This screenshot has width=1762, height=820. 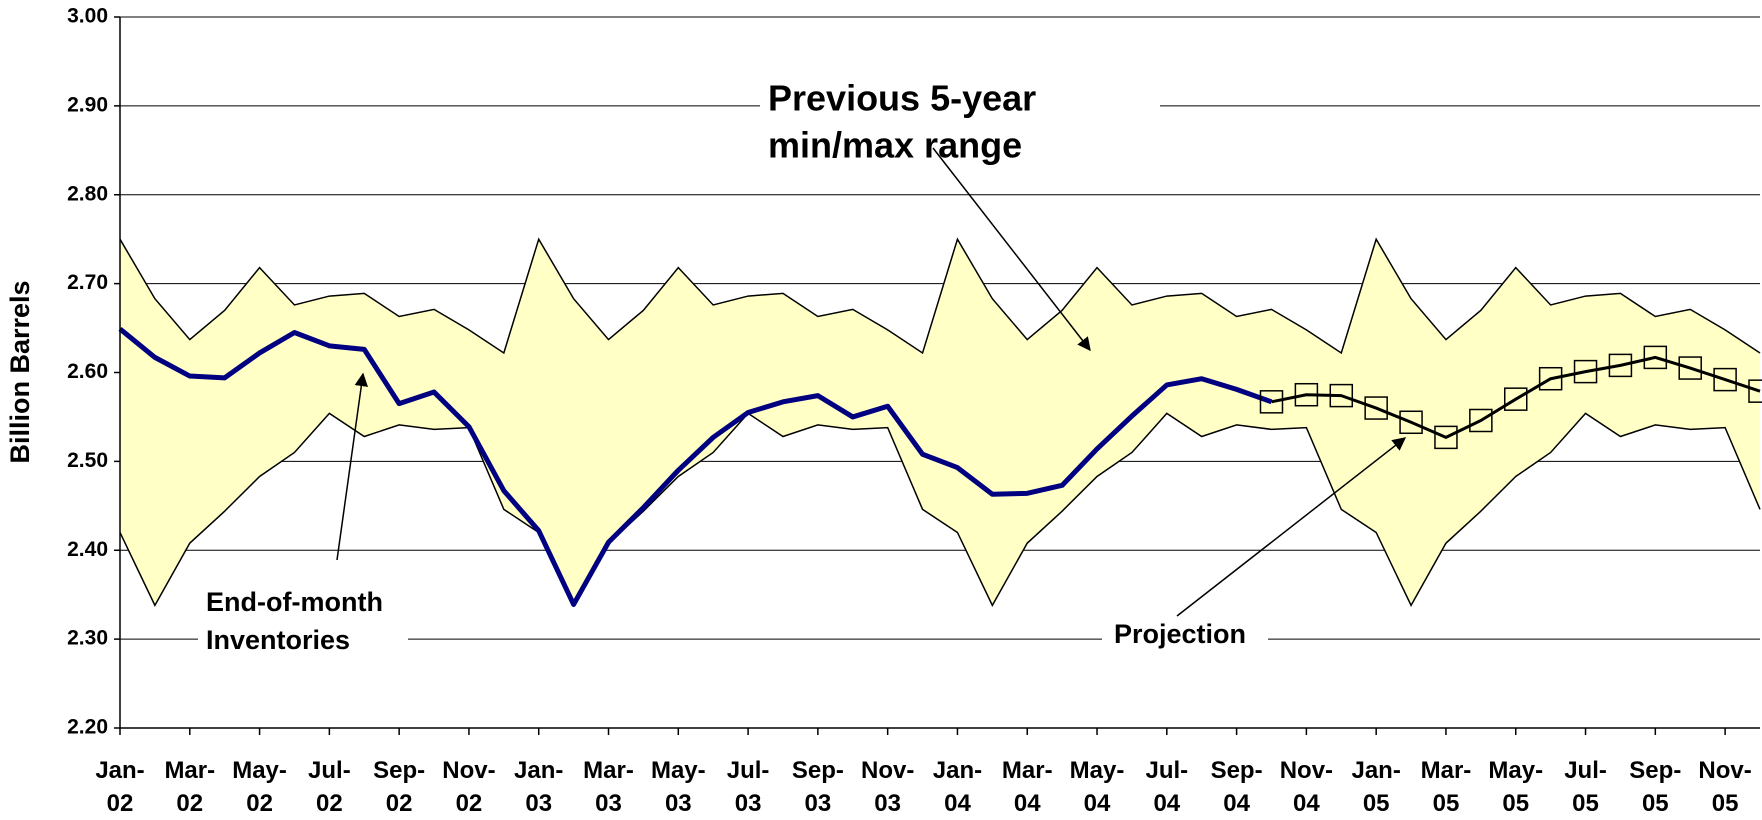 What do you see at coordinates (1585, 787) in the screenshot?
I see `x-tick-label: Jul-05` at bounding box center [1585, 787].